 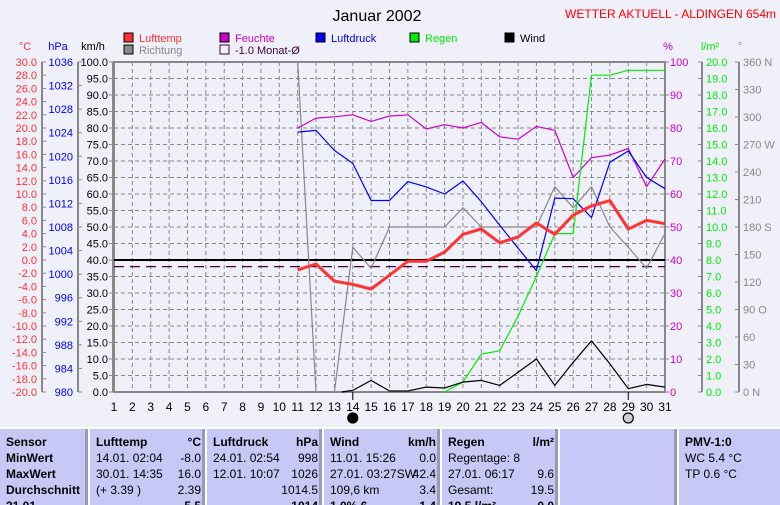 I want to click on legend-label: Regen, so click(x=441, y=39).